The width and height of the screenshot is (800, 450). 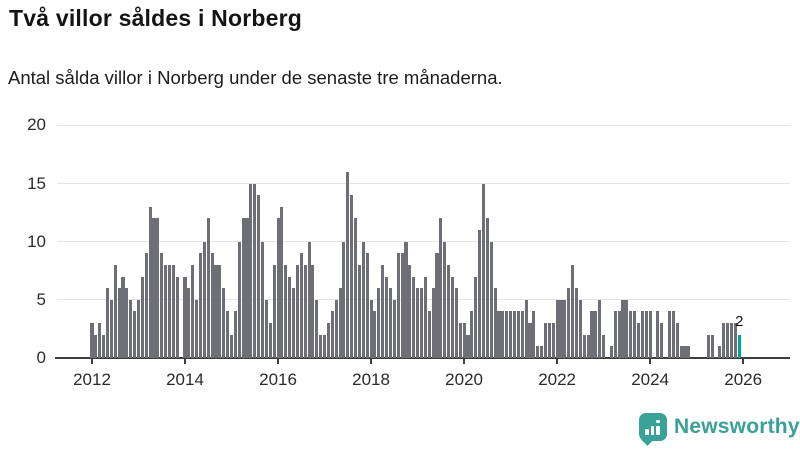 What do you see at coordinates (371, 379) in the screenshot?
I see `x-axis-tick-label: 2018` at bounding box center [371, 379].